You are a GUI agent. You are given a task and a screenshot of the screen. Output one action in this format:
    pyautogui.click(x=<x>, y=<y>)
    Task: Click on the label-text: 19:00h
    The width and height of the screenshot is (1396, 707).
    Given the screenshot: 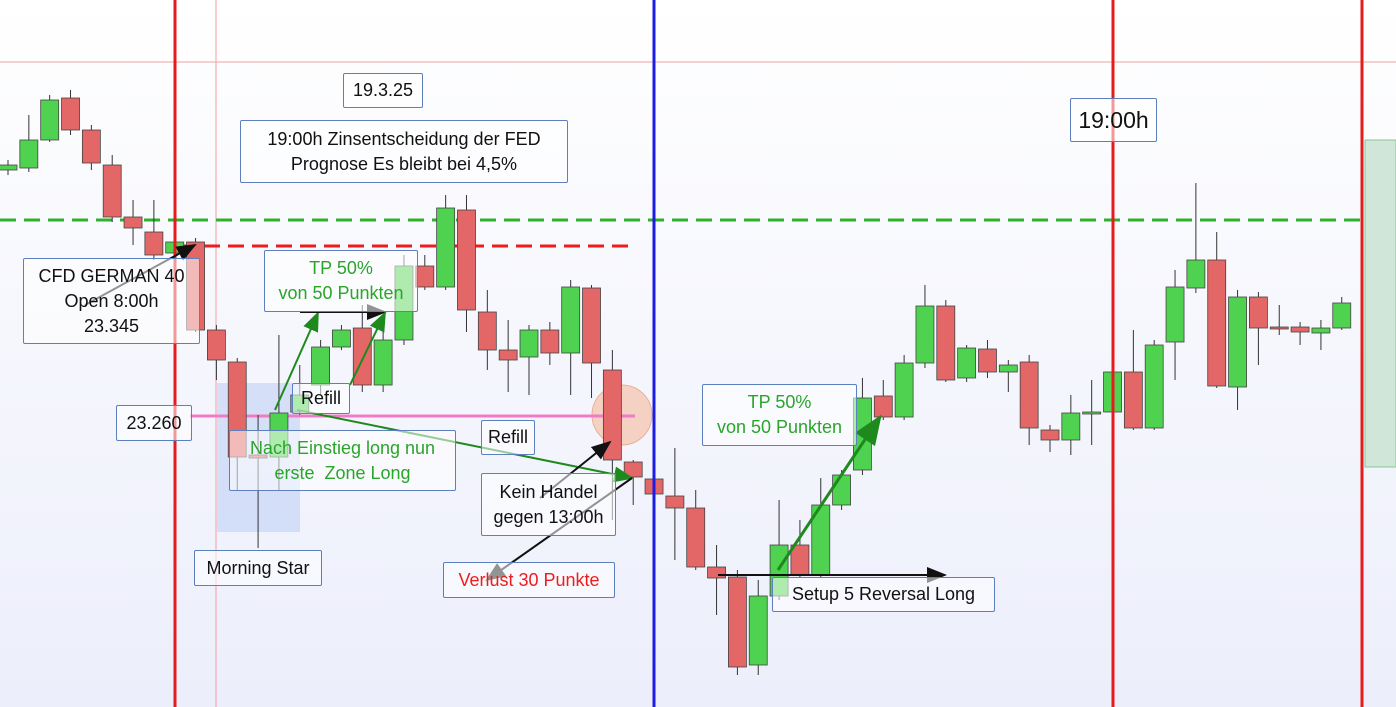 What is the action you would take?
    pyautogui.click(x=1113, y=119)
    